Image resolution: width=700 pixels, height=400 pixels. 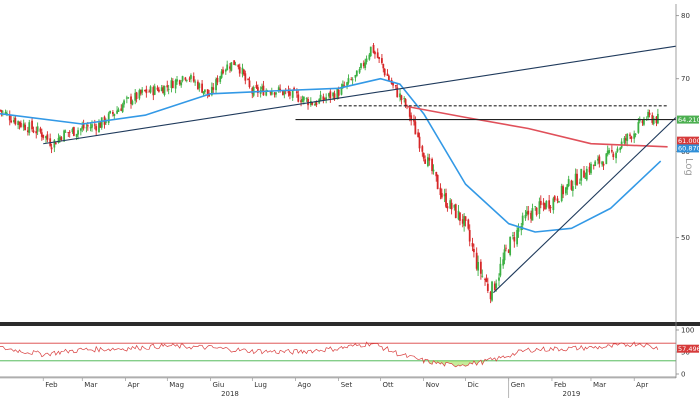 I want to click on value-badge: 64.2100, so click(x=688, y=119).